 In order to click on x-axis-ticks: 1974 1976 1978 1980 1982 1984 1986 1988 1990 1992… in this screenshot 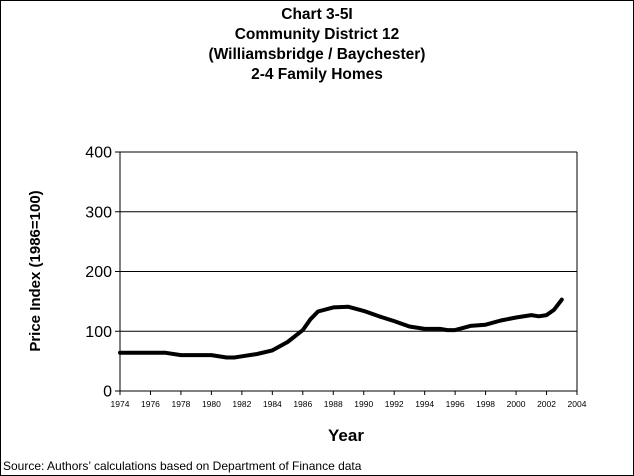, I will do `click(349, 400)`.